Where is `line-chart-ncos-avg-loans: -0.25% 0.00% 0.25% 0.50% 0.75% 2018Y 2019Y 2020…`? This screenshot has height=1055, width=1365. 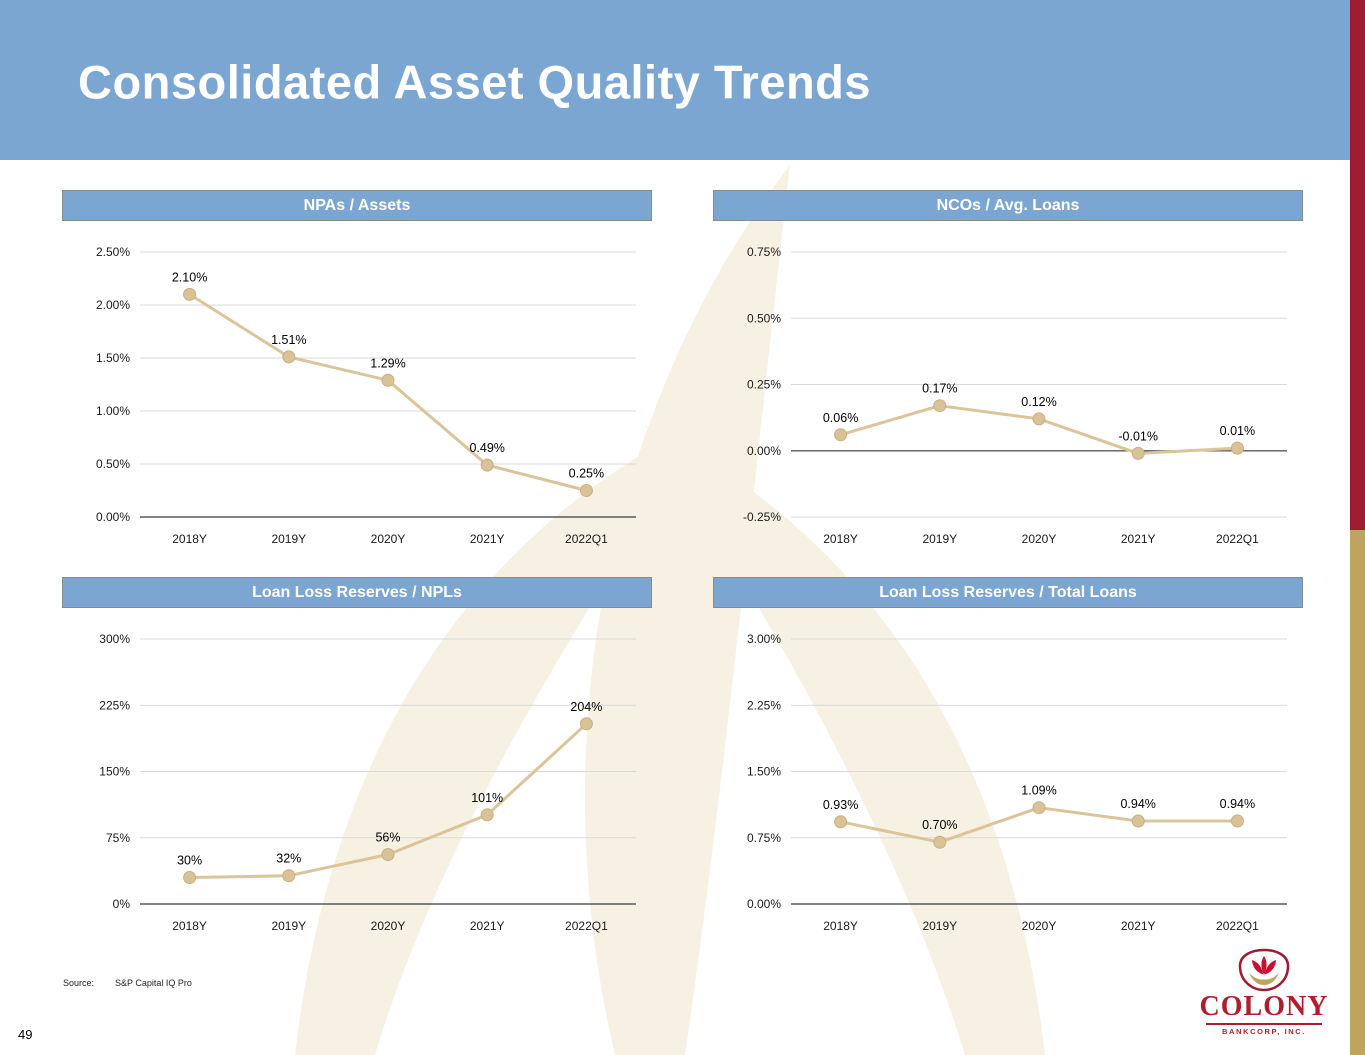
line-chart-ncos-avg-loans: -0.25% 0.00% 0.25% 0.50% 0.75% 2018Y 2019Y 2020… is located at coordinates (1015, 395).